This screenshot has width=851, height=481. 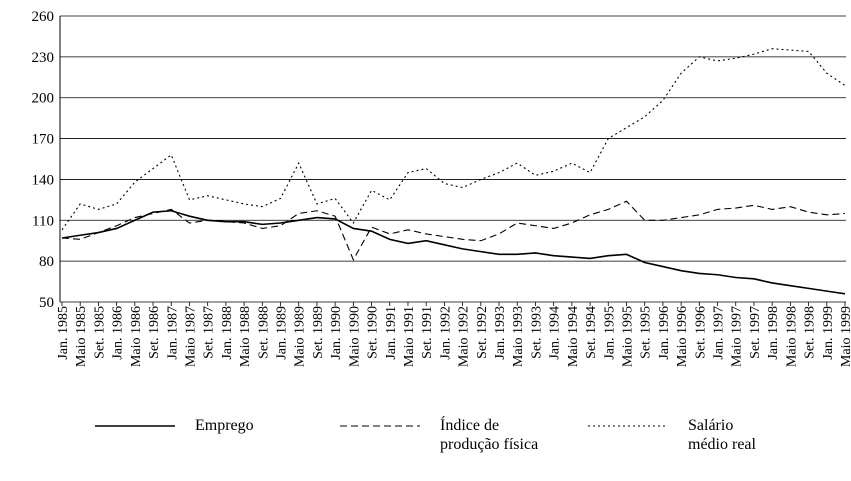 I want to click on x-tick-label: Maio 1988, so click(x=245, y=336).